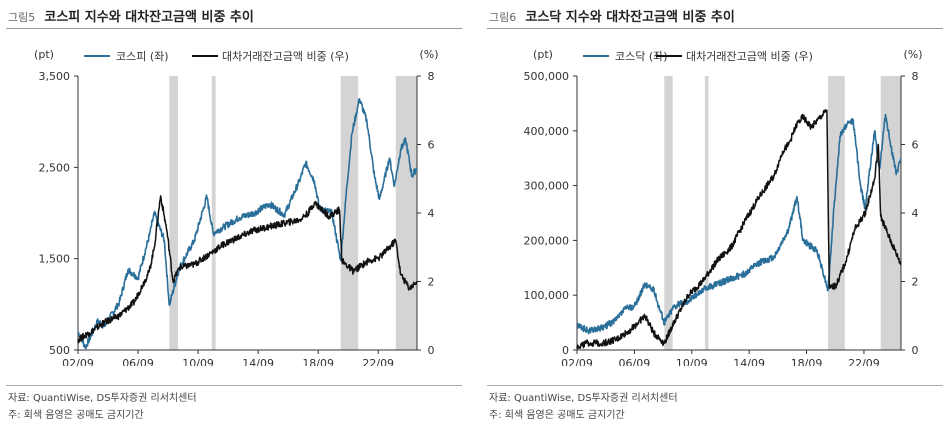  I want to click on y-tick-label: 1,500, so click(55, 259).